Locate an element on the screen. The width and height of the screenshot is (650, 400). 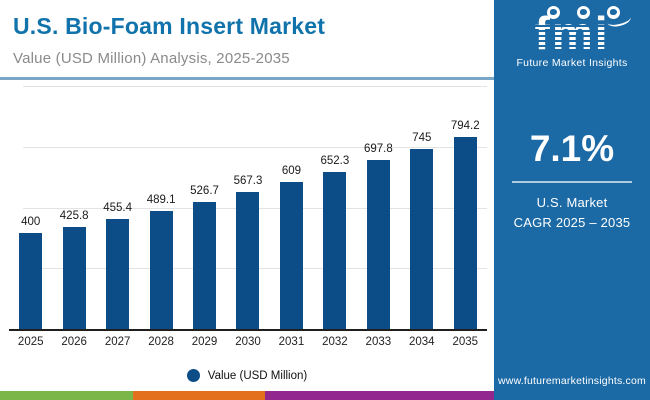
bar-group: 697.8 is located at coordinates (378, 208).